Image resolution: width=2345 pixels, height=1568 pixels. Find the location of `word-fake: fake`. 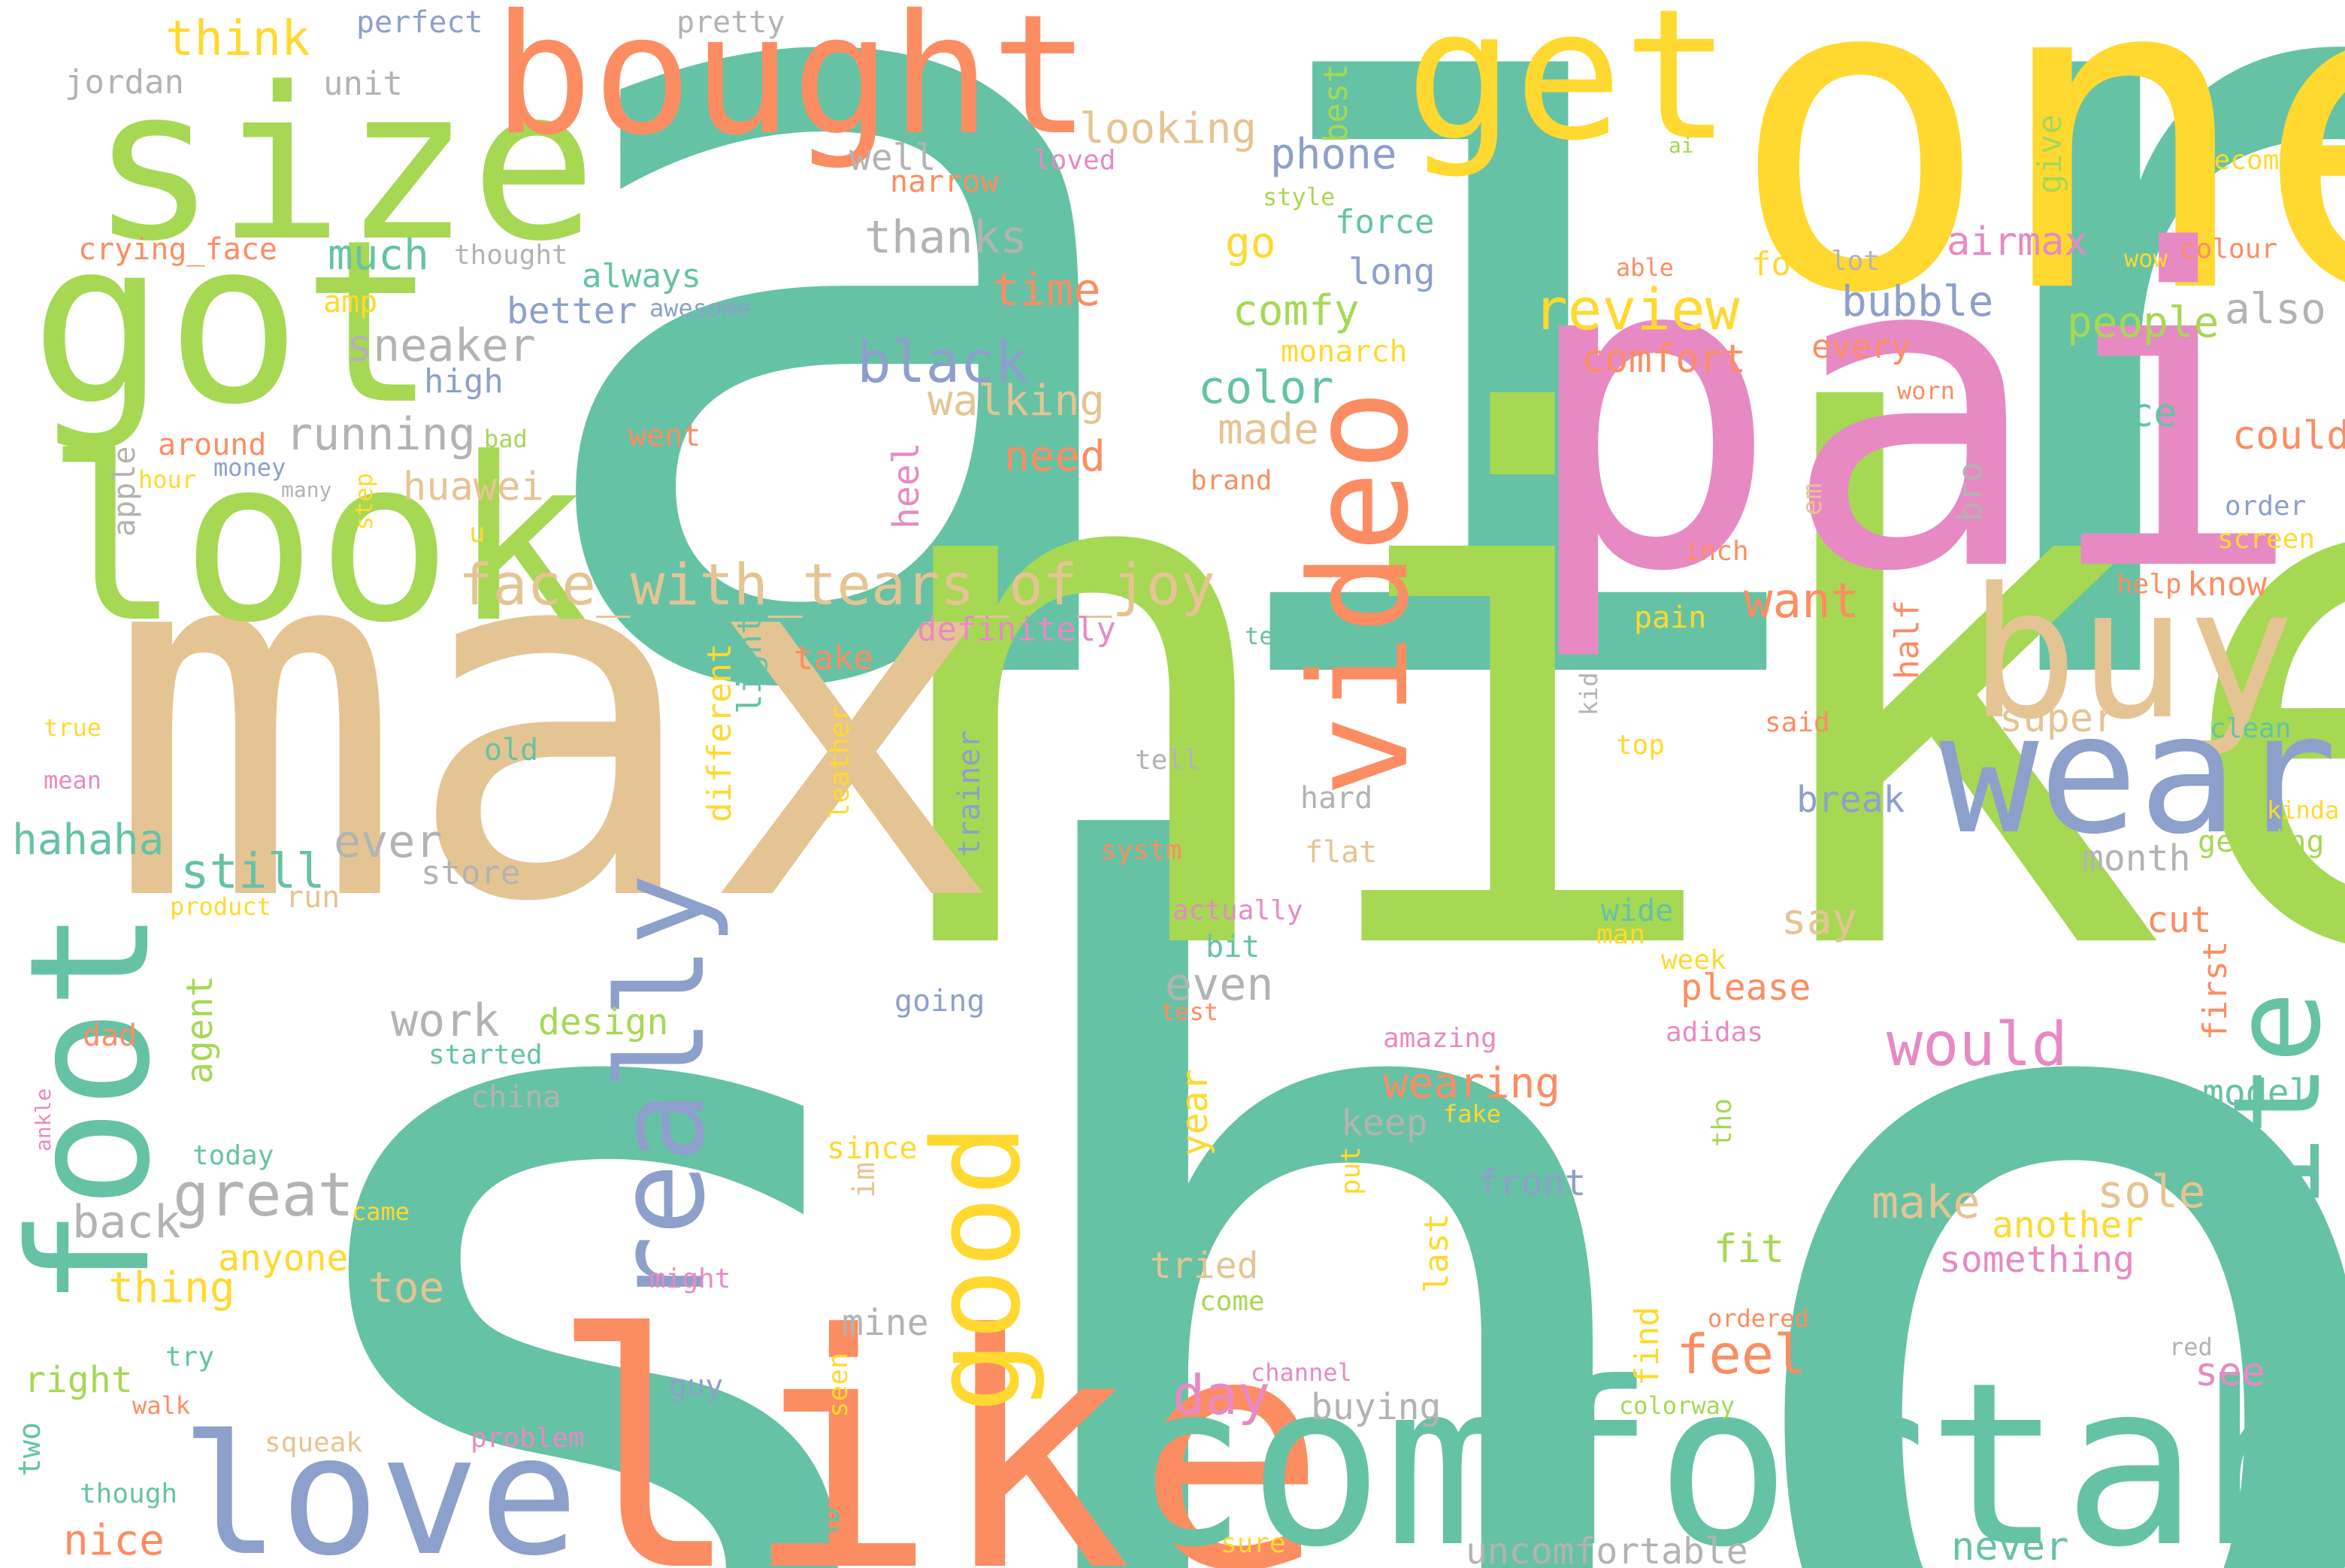

word-fake: fake is located at coordinates (1472, 1114).